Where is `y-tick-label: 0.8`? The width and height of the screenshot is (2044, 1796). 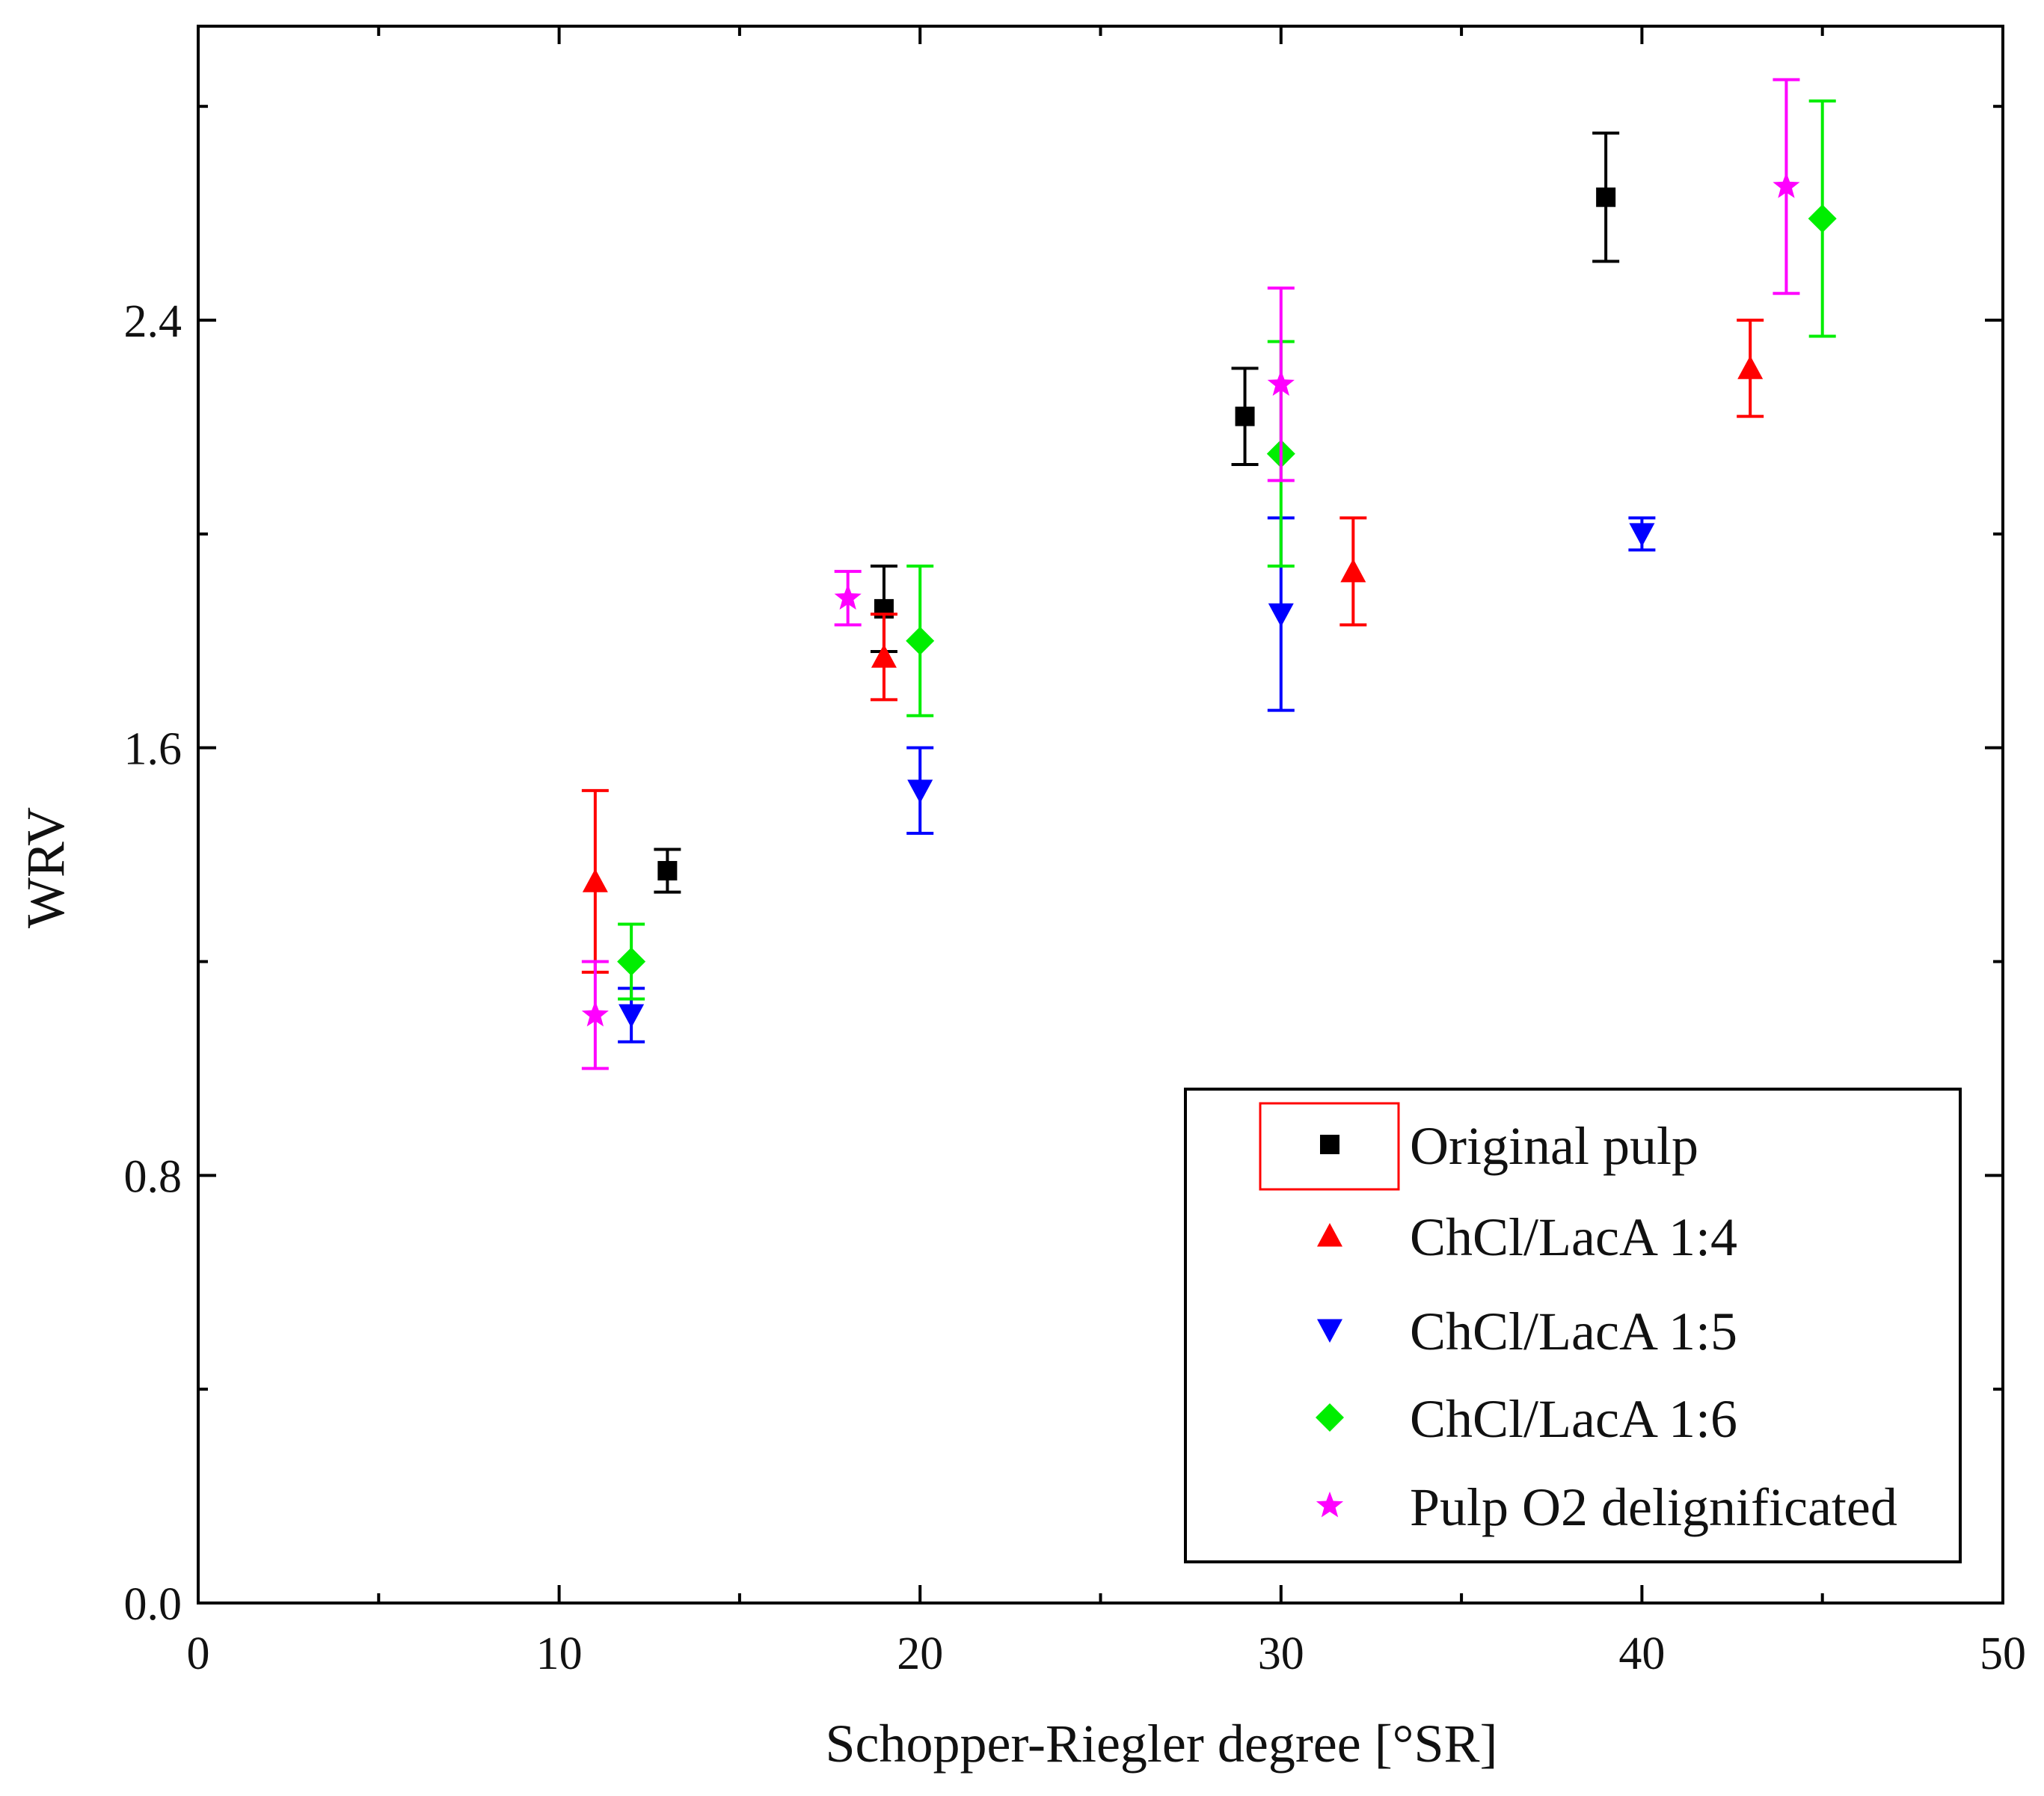 y-tick-label: 0.8 is located at coordinates (153, 1176).